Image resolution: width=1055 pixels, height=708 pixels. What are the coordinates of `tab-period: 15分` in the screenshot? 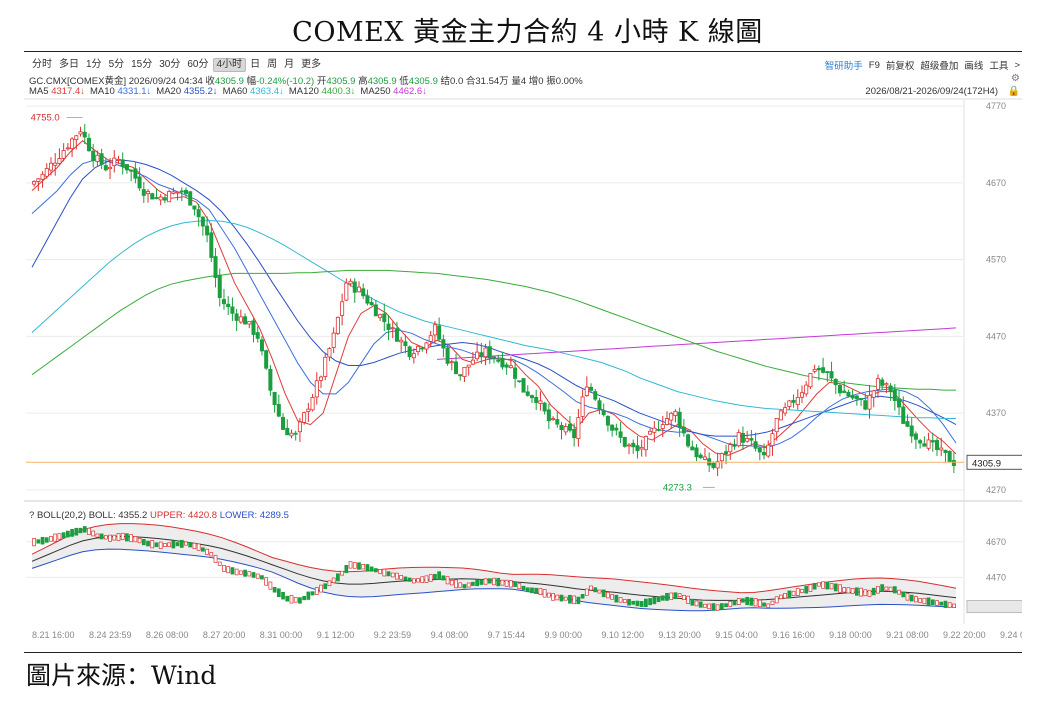 It's located at (142, 64).